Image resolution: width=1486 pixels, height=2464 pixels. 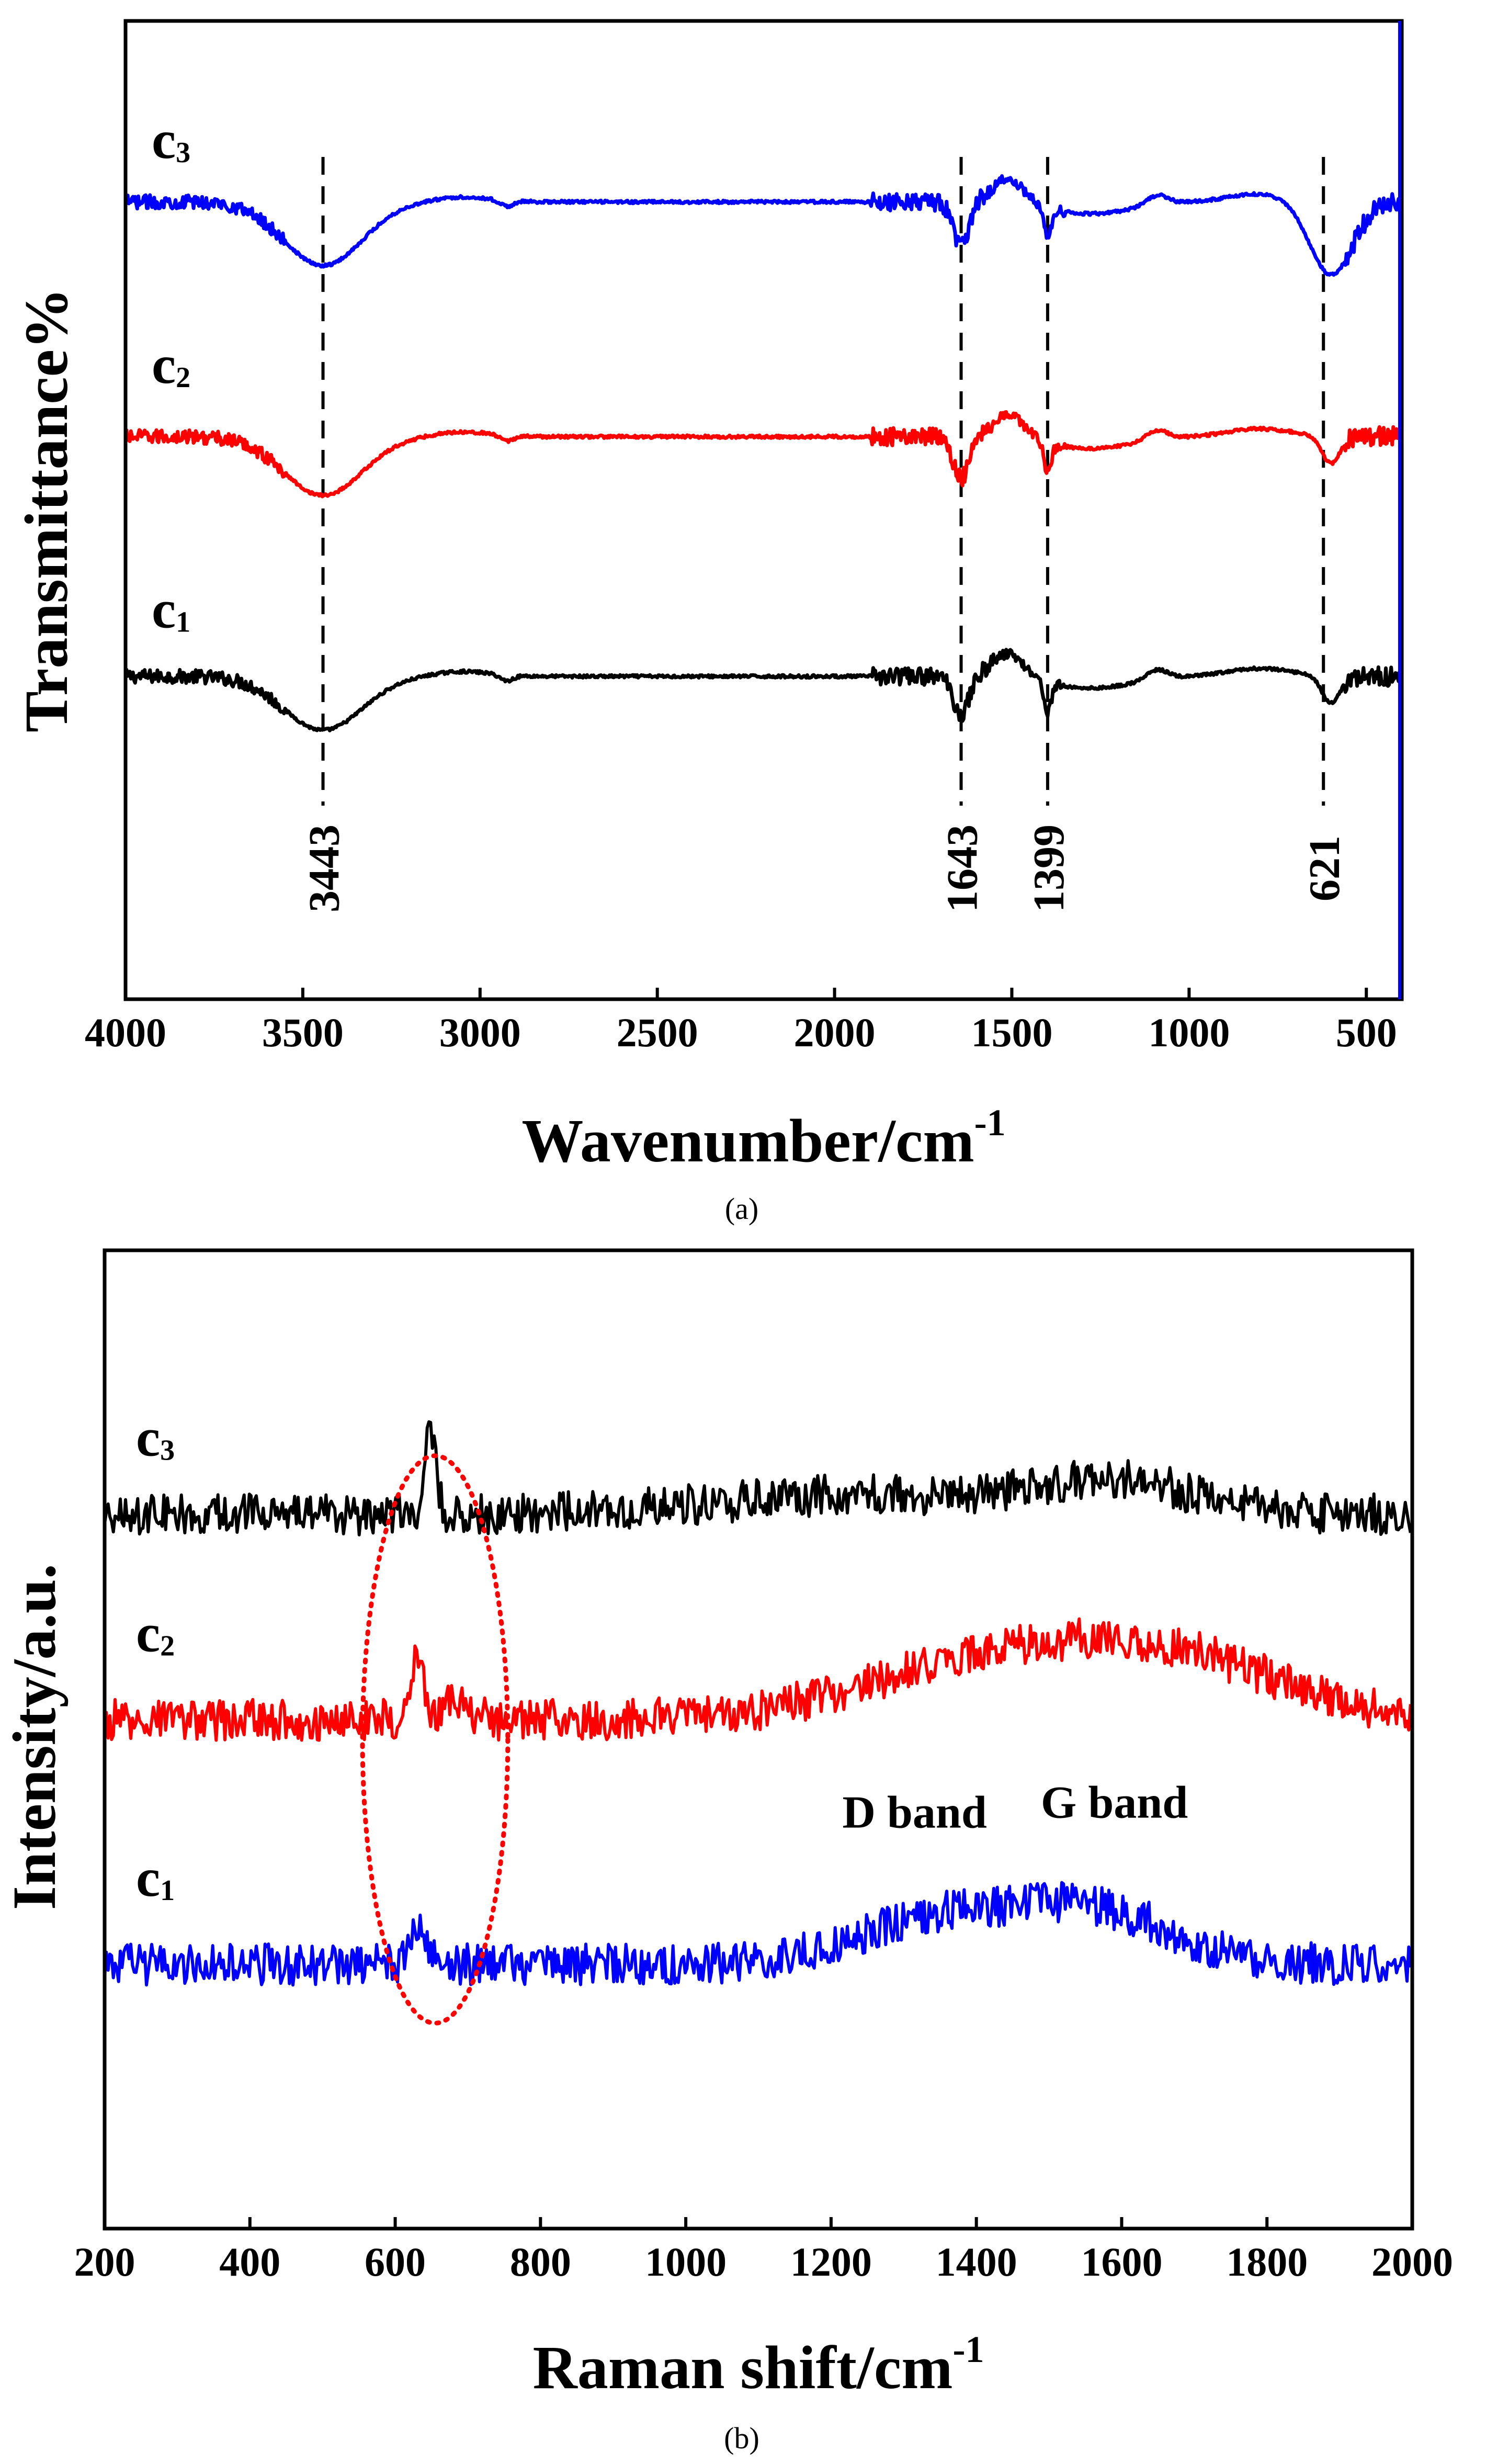 I want to click on tick-label-1200: 1200, so click(x=831, y=2262).